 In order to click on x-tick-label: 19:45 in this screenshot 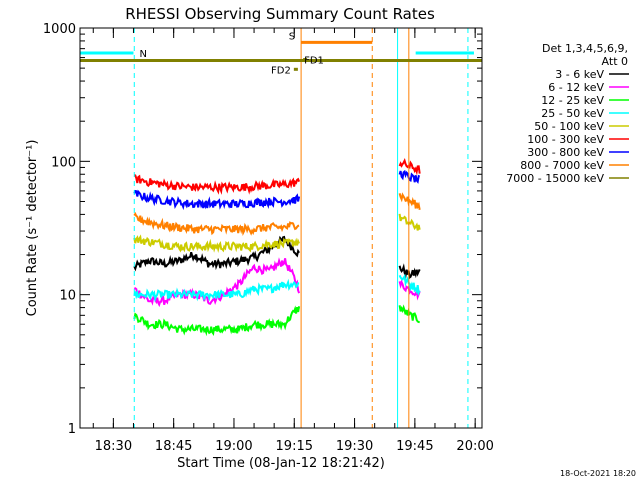, I will do `click(414, 446)`.